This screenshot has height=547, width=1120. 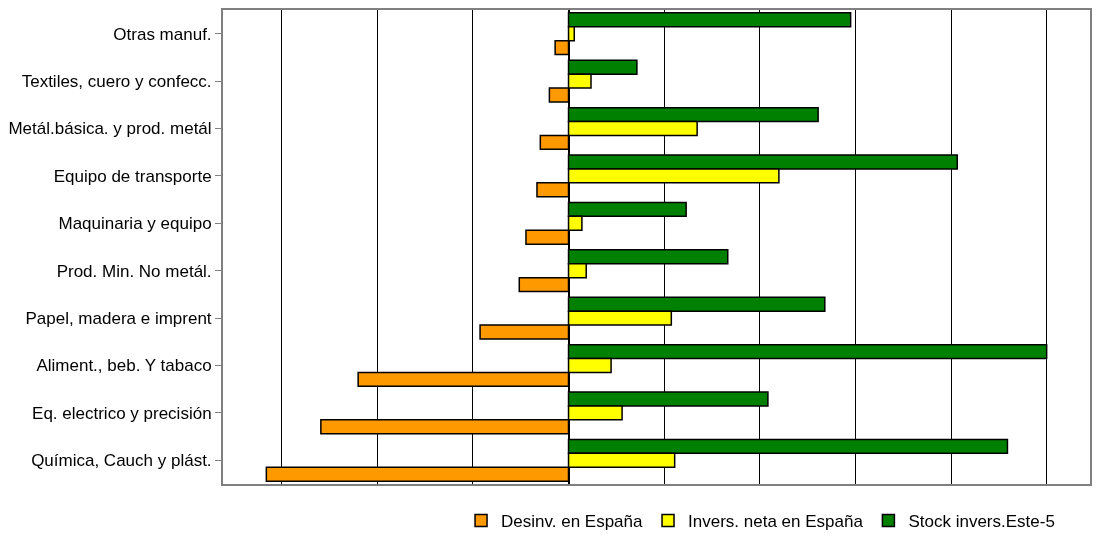 I want to click on y-tick-label: Otras manuf., so click(x=162, y=34).